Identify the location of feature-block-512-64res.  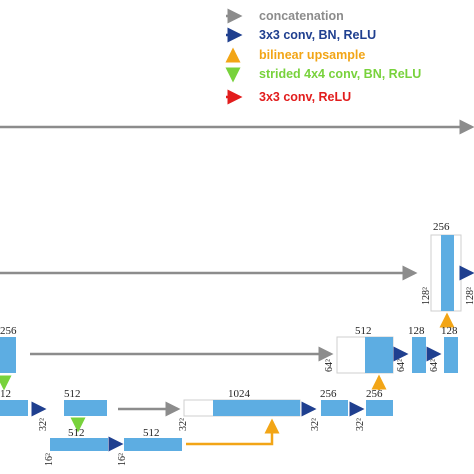
(379, 355).